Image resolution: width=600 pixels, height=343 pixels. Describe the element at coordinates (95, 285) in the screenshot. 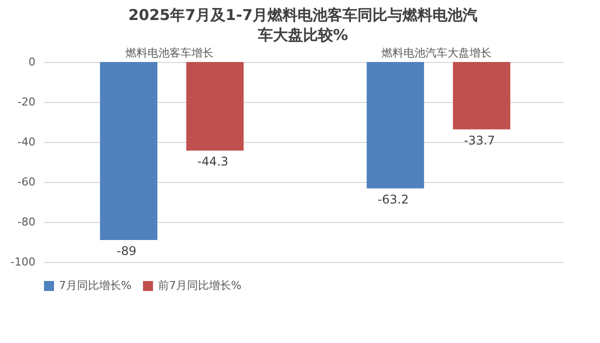

I see `legend-label: 7月同比增长%` at that location.